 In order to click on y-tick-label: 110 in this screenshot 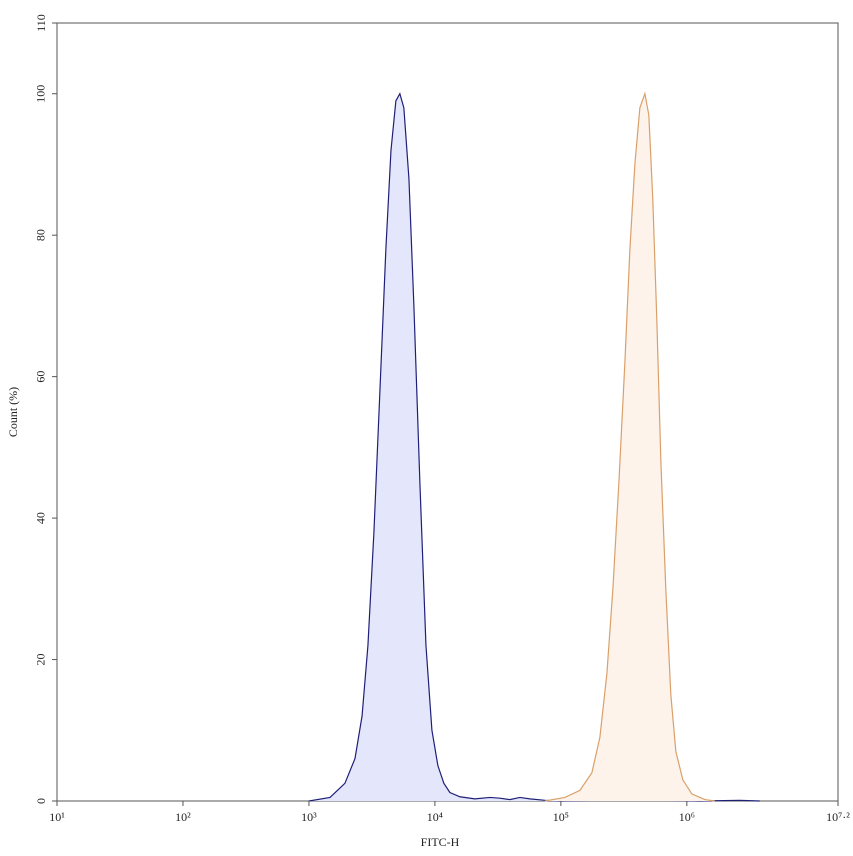, I will do `click(41, 23)`.